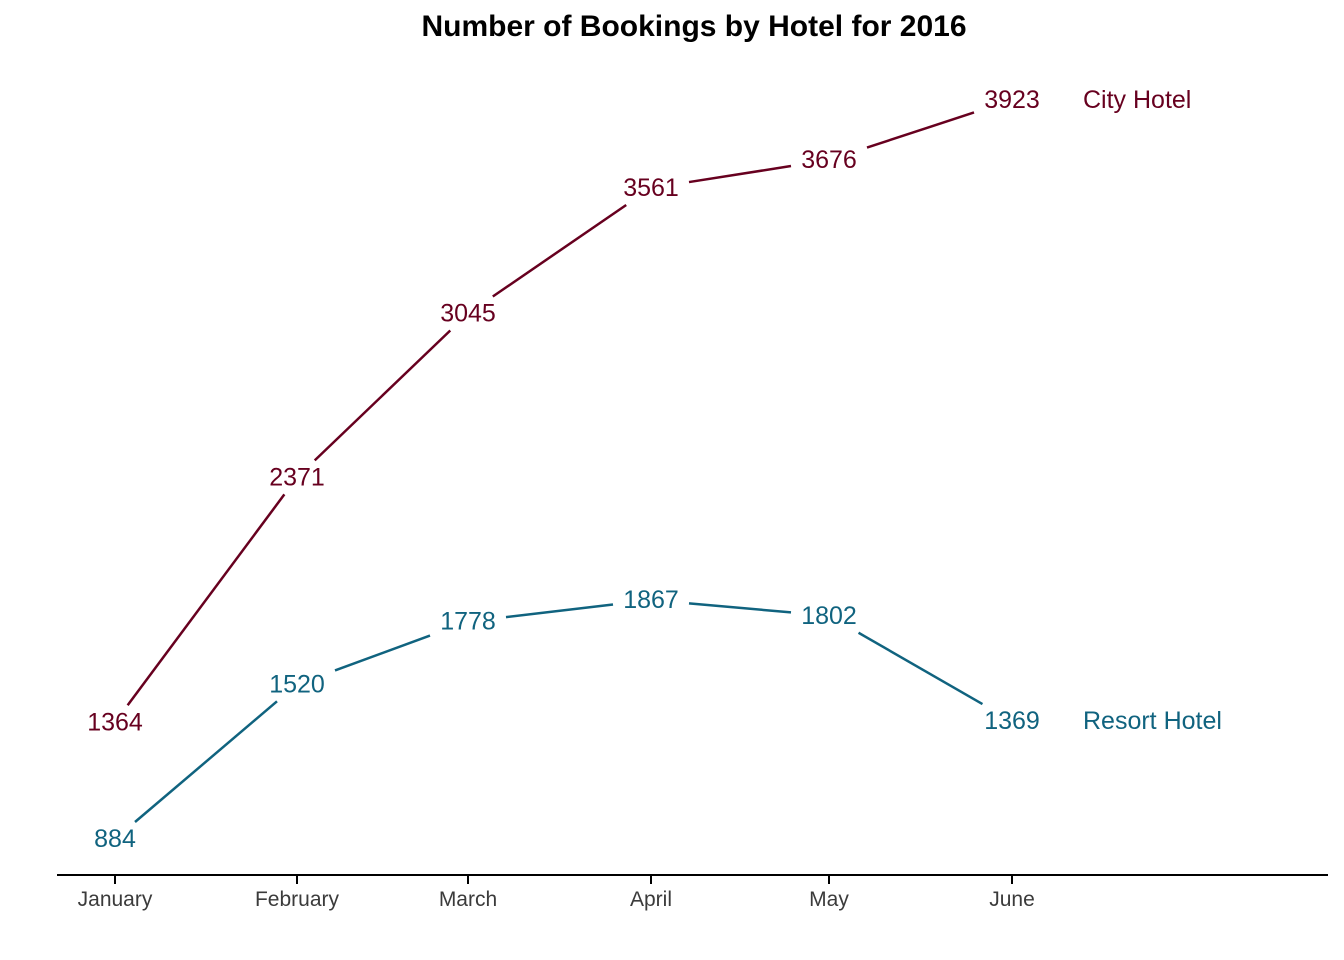  What do you see at coordinates (651, 899) in the screenshot?
I see `x-tick-label: April` at bounding box center [651, 899].